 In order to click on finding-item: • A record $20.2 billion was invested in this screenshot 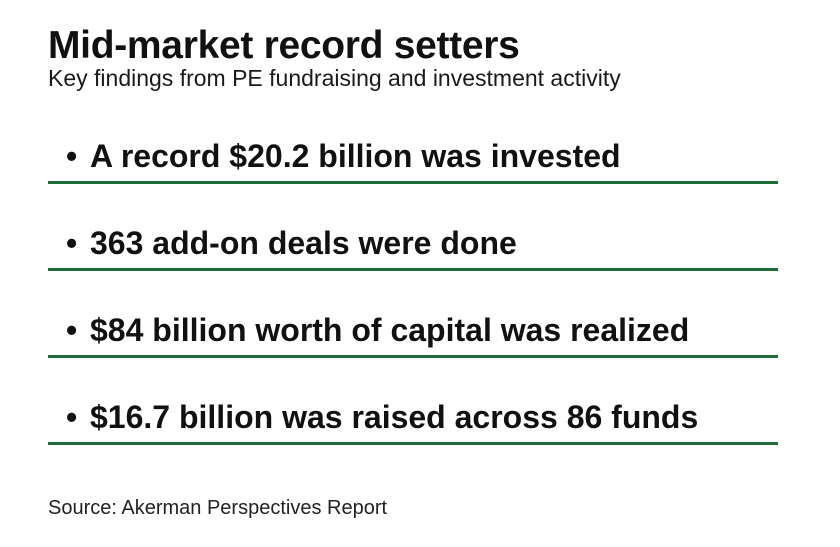, I will do `click(413, 158)`.